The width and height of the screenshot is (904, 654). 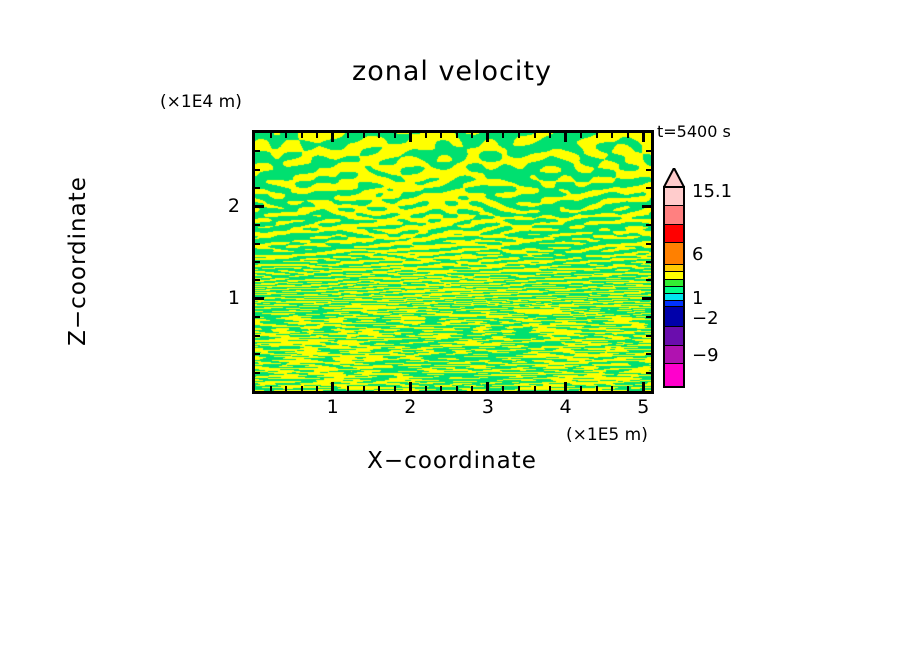 I want to click on y-tick-label: 1, so click(x=233, y=297).